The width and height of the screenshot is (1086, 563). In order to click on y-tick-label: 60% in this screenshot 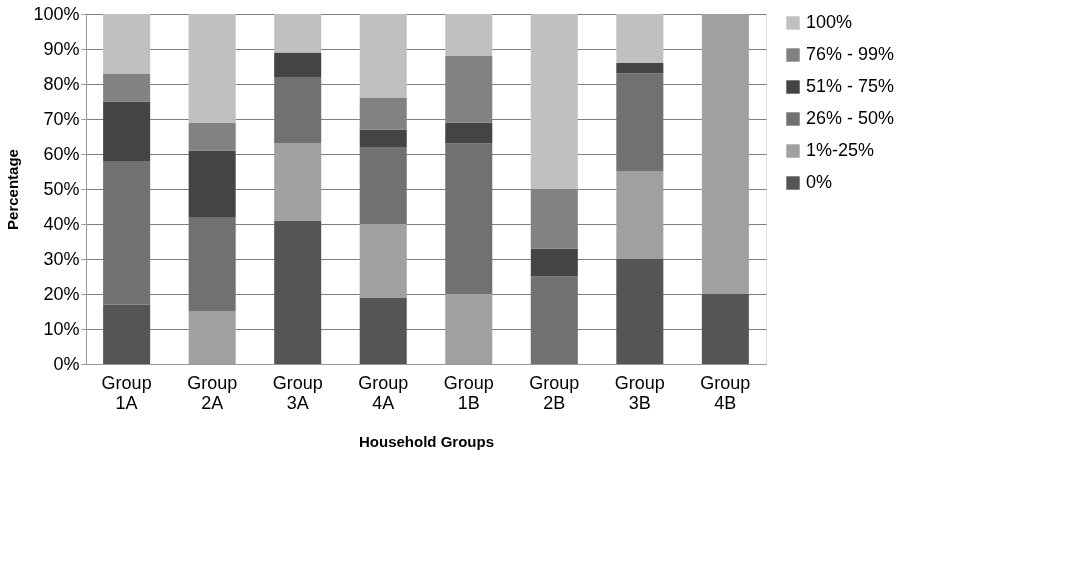, I will do `click(61, 153)`.